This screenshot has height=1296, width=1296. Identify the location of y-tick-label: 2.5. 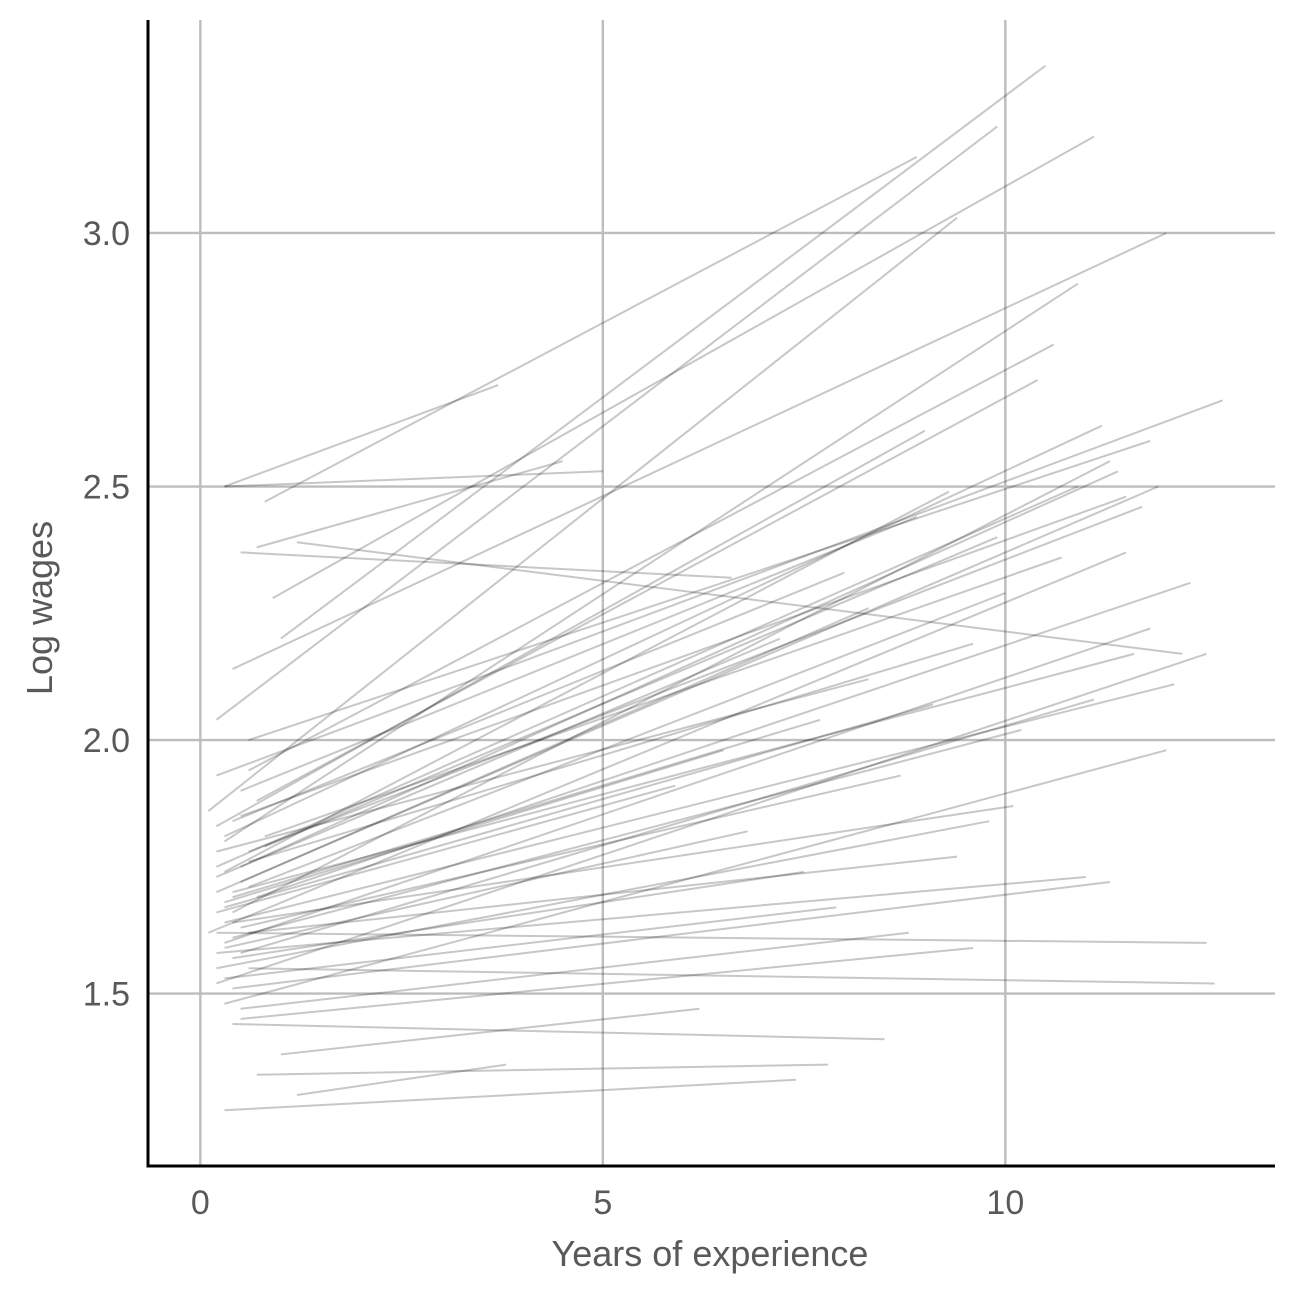
(106, 488).